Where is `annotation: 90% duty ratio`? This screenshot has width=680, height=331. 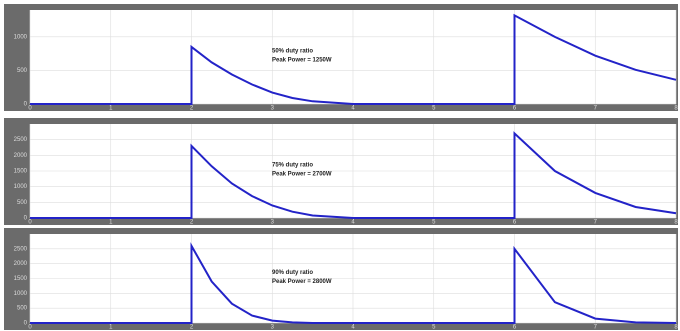
annotation: 90% duty ratio is located at coordinates (292, 273).